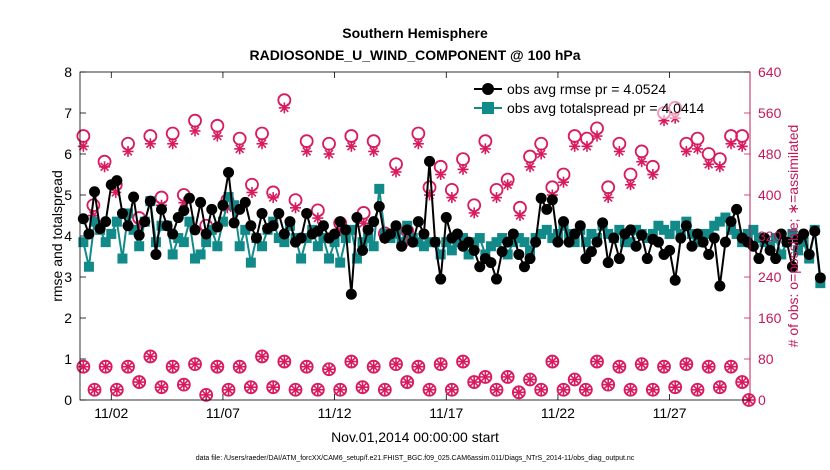 This screenshot has width=830, height=470. I want to click on y-right-tick-label: 400, so click(770, 195).